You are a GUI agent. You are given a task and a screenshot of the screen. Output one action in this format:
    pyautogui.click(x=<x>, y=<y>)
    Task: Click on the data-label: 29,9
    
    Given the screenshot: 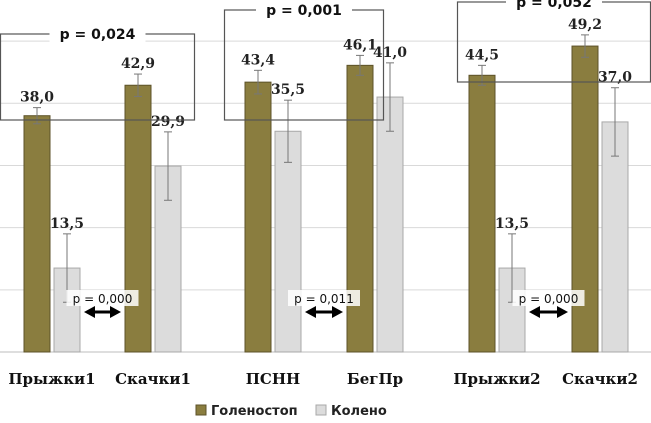 What is the action you would take?
    pyautogui.click(x=168, y=122)
    